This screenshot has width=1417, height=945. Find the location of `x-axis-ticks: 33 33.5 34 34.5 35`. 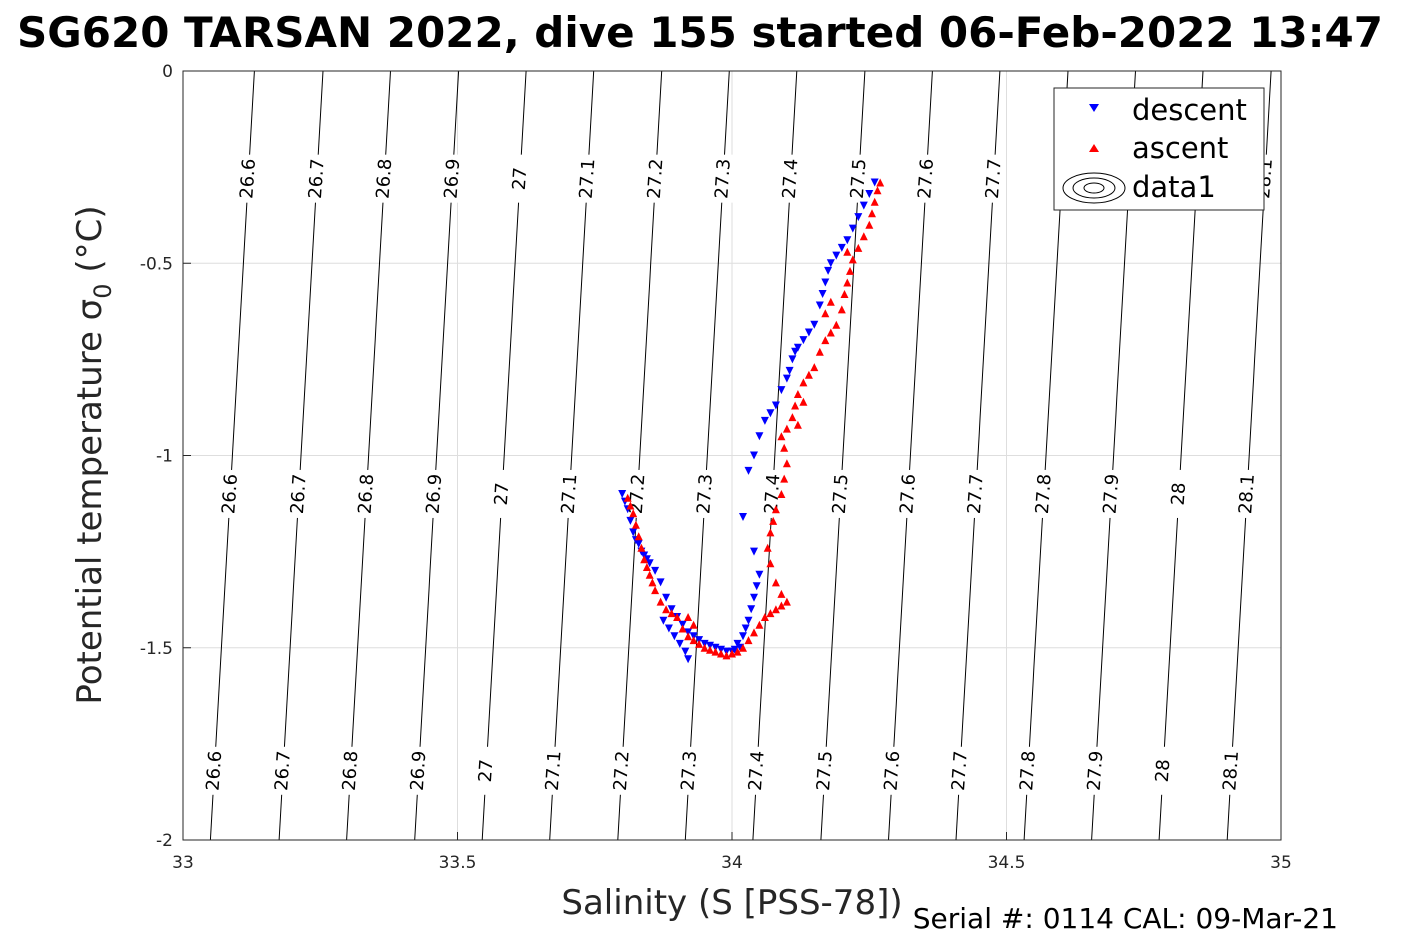

x-axis-ticks: 33 33.5 34 34.5 35 is located at coordinates (732, 852).